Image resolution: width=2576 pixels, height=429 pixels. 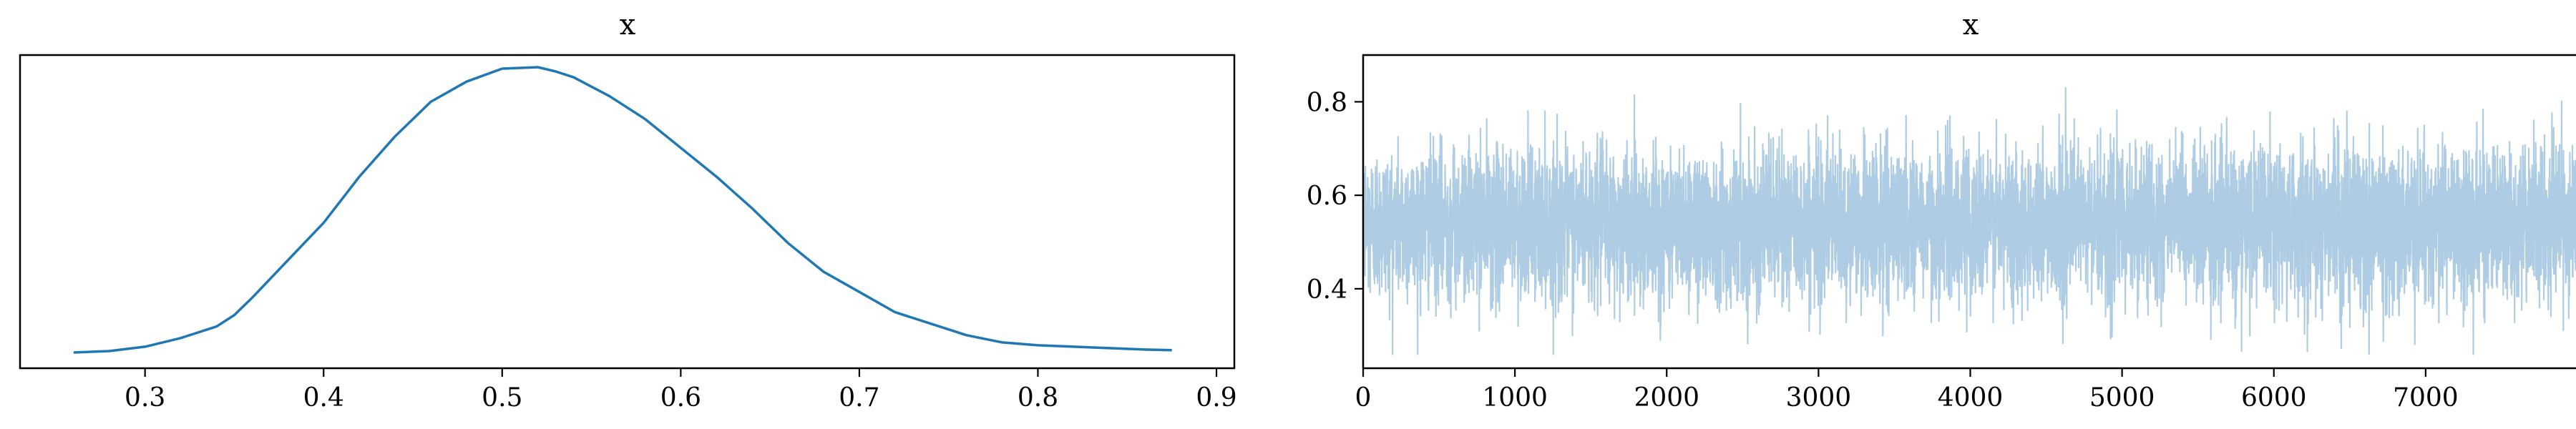 What do you see at coordinates (859, 398) in the screenshot?
I see `kde-x-tick-label: 0.7` at bounding box center [859, 398].